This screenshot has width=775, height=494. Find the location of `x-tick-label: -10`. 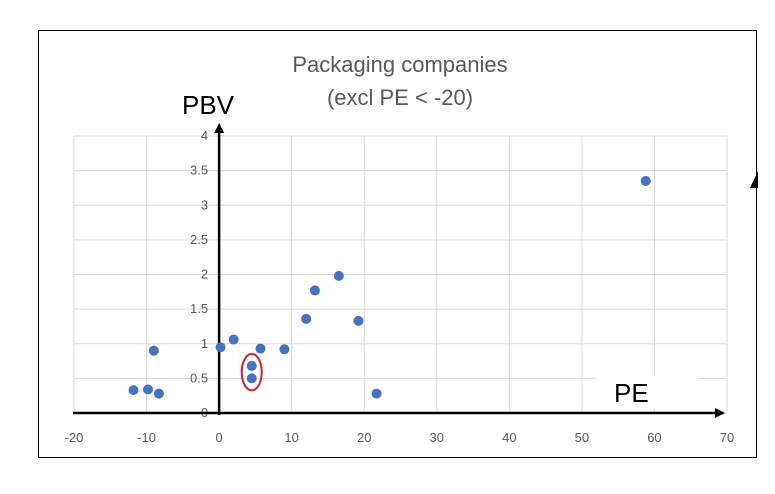

x-tick-label: -10 is located at coordinates (146, 437).